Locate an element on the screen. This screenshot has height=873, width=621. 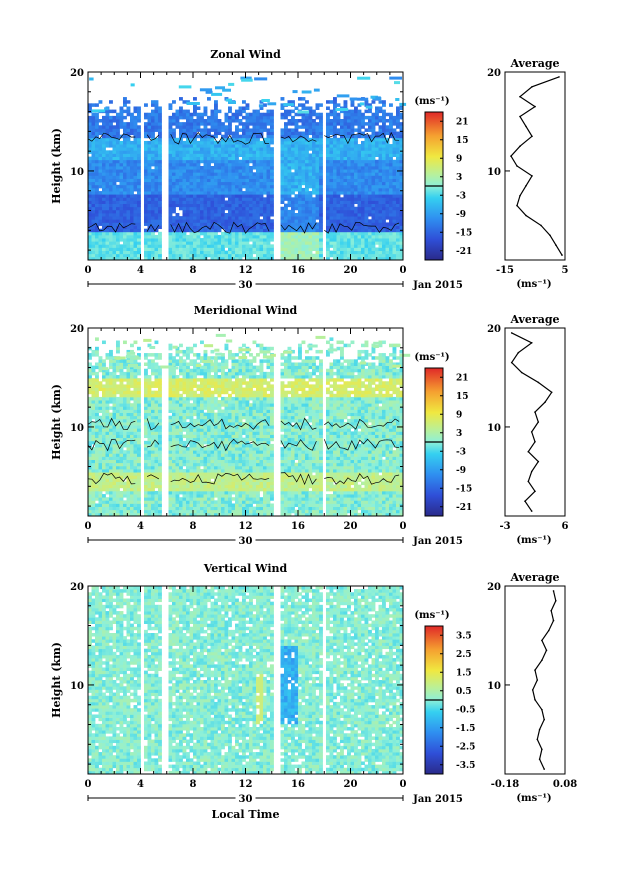
date-label: 30 is located at coordinates (246, 285).